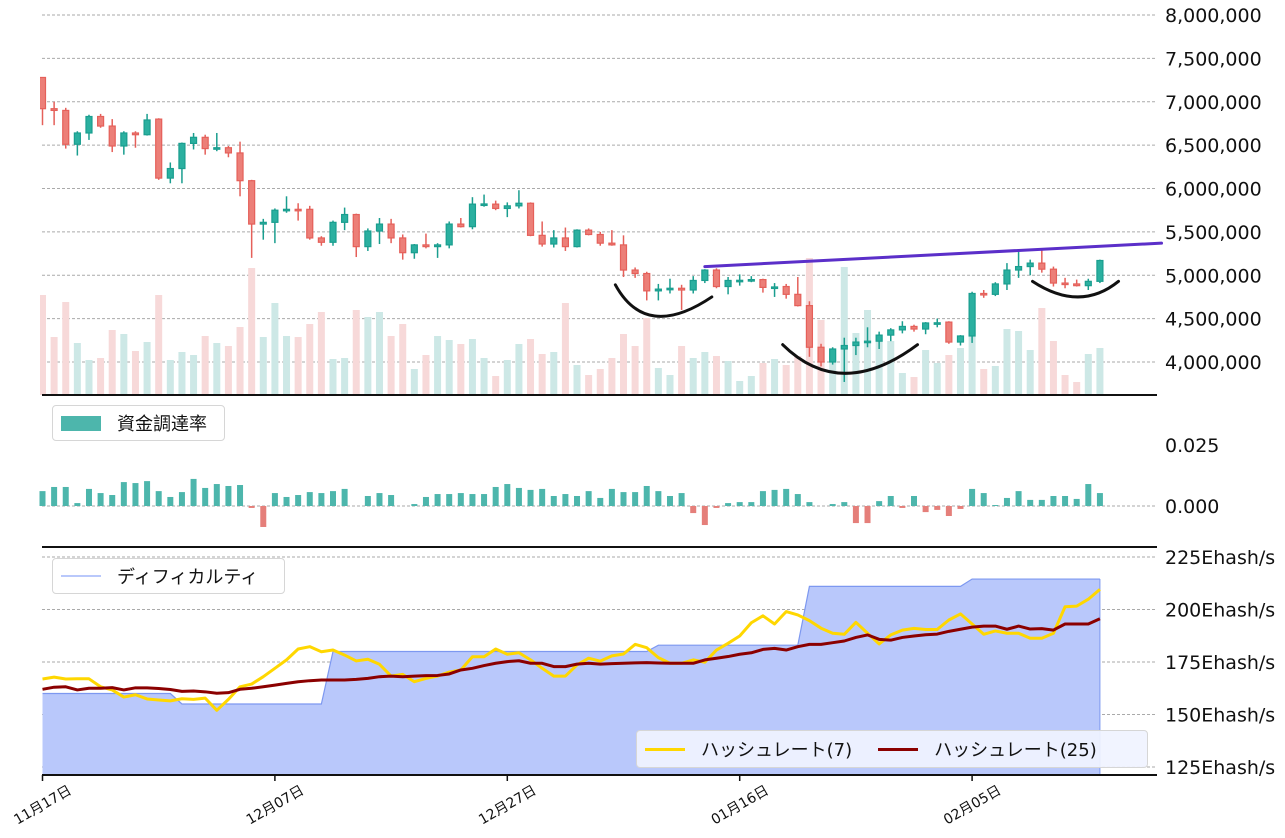 This screenshot has height=838, width=1285. Describe the element at coordinates (1213, 233) in the screenshot. I see `price-tick-label: 5,500,000` at that location.